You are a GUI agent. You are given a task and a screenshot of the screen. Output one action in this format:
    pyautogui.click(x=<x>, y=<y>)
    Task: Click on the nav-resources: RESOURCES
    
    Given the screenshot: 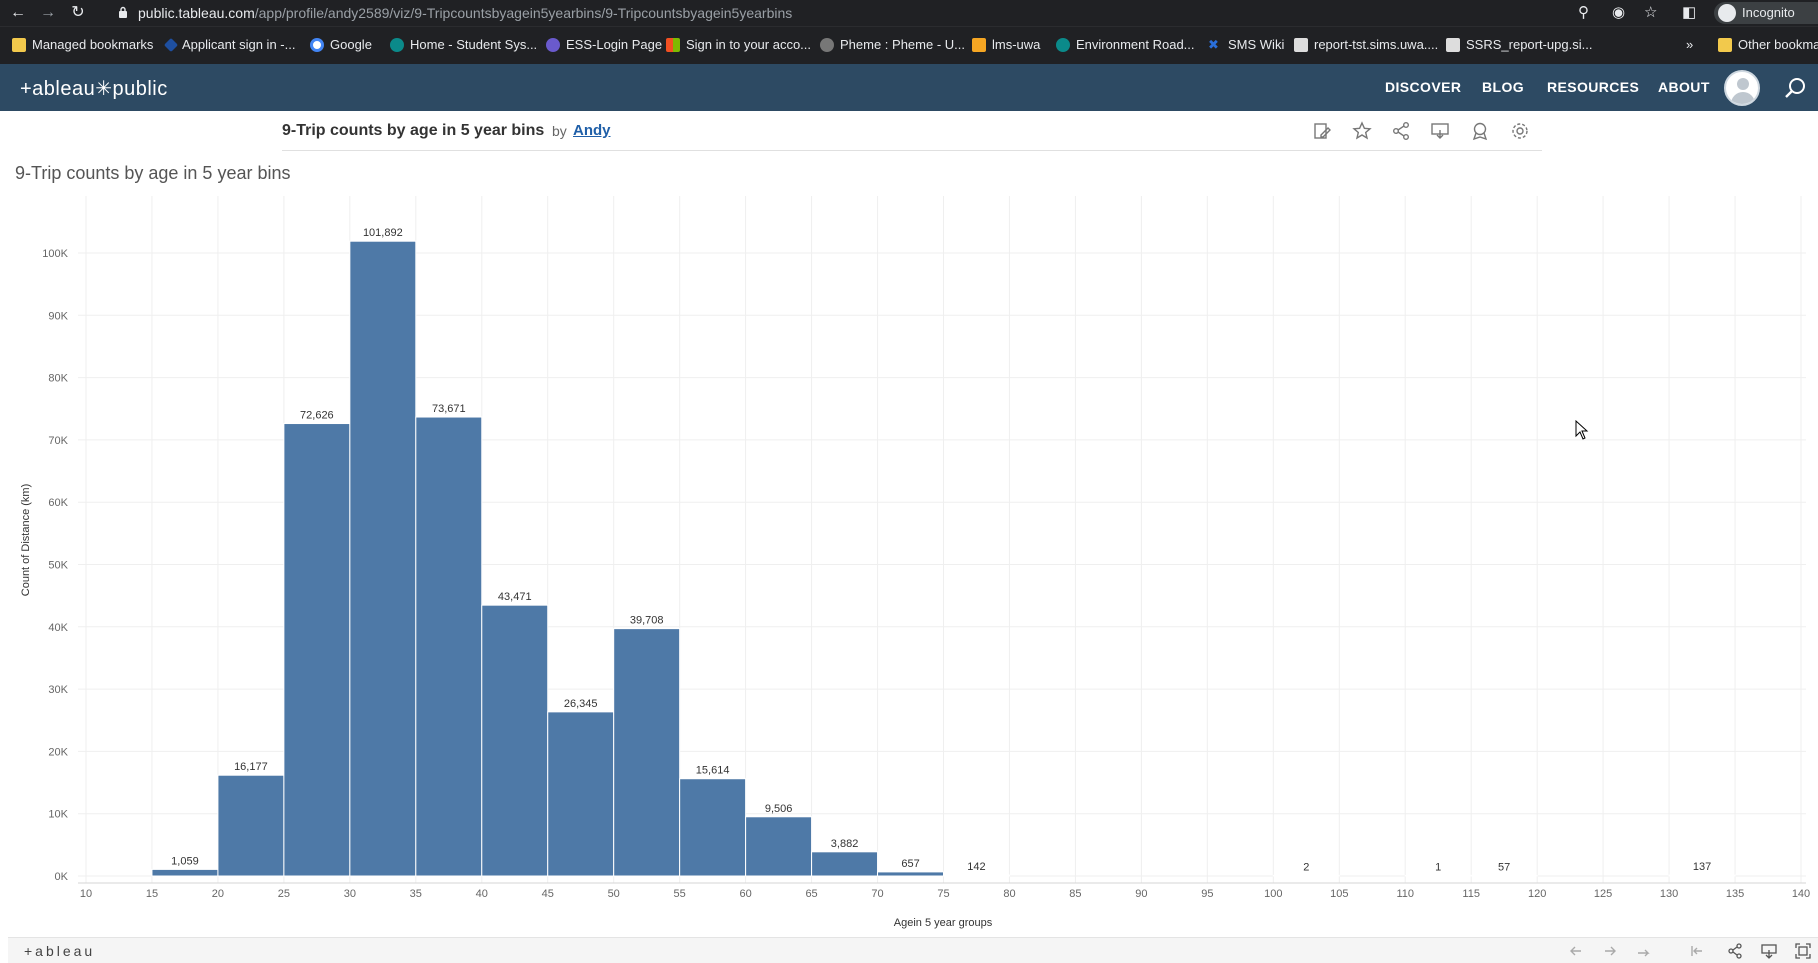 What is the action you would take?
    pyautogui.click(x=1593, y=87)
    